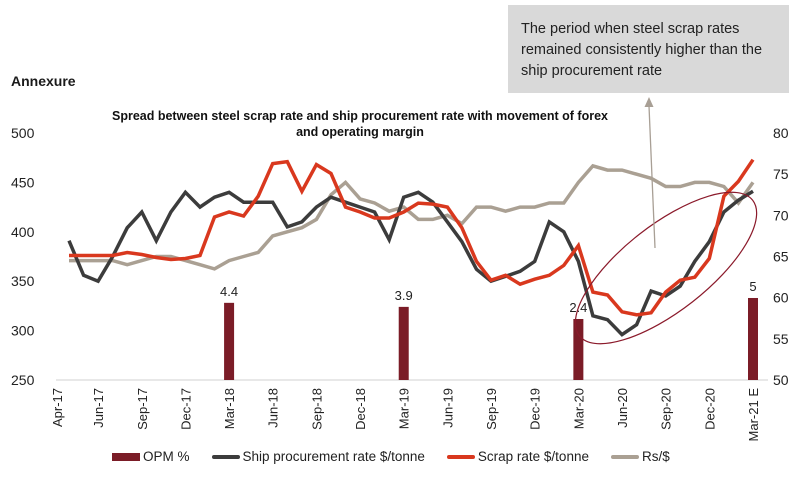 Image resolution: width=809 pixels, height=480 pixels. I want to click on x-tick-label: Mar-18, so click(229, 408).